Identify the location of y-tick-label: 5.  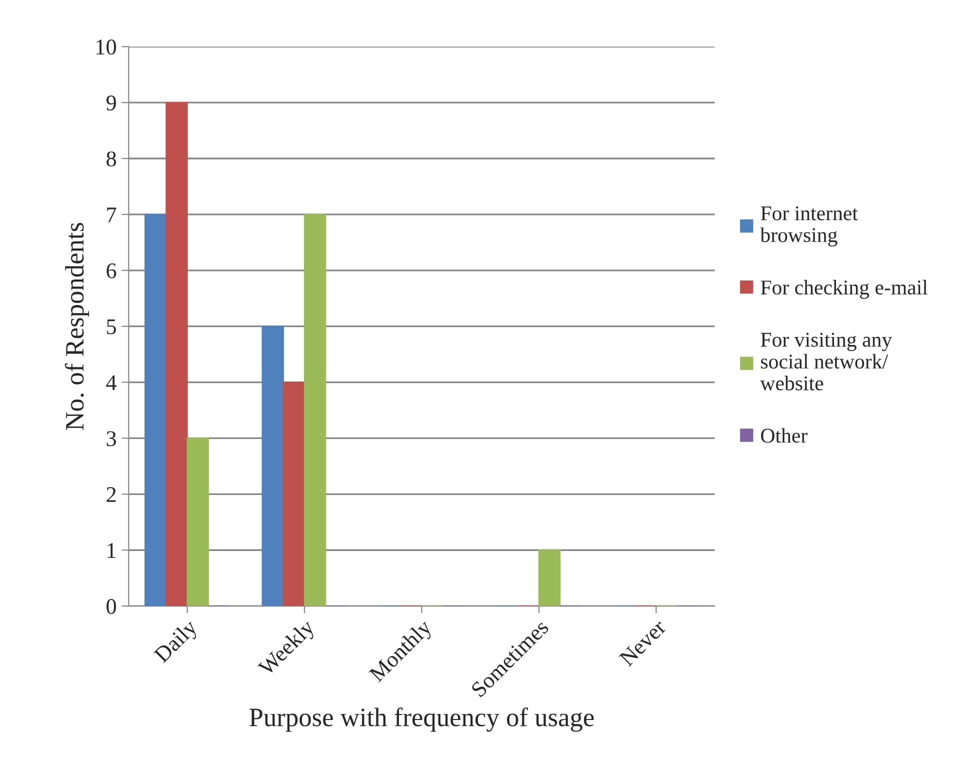
(111, 327).